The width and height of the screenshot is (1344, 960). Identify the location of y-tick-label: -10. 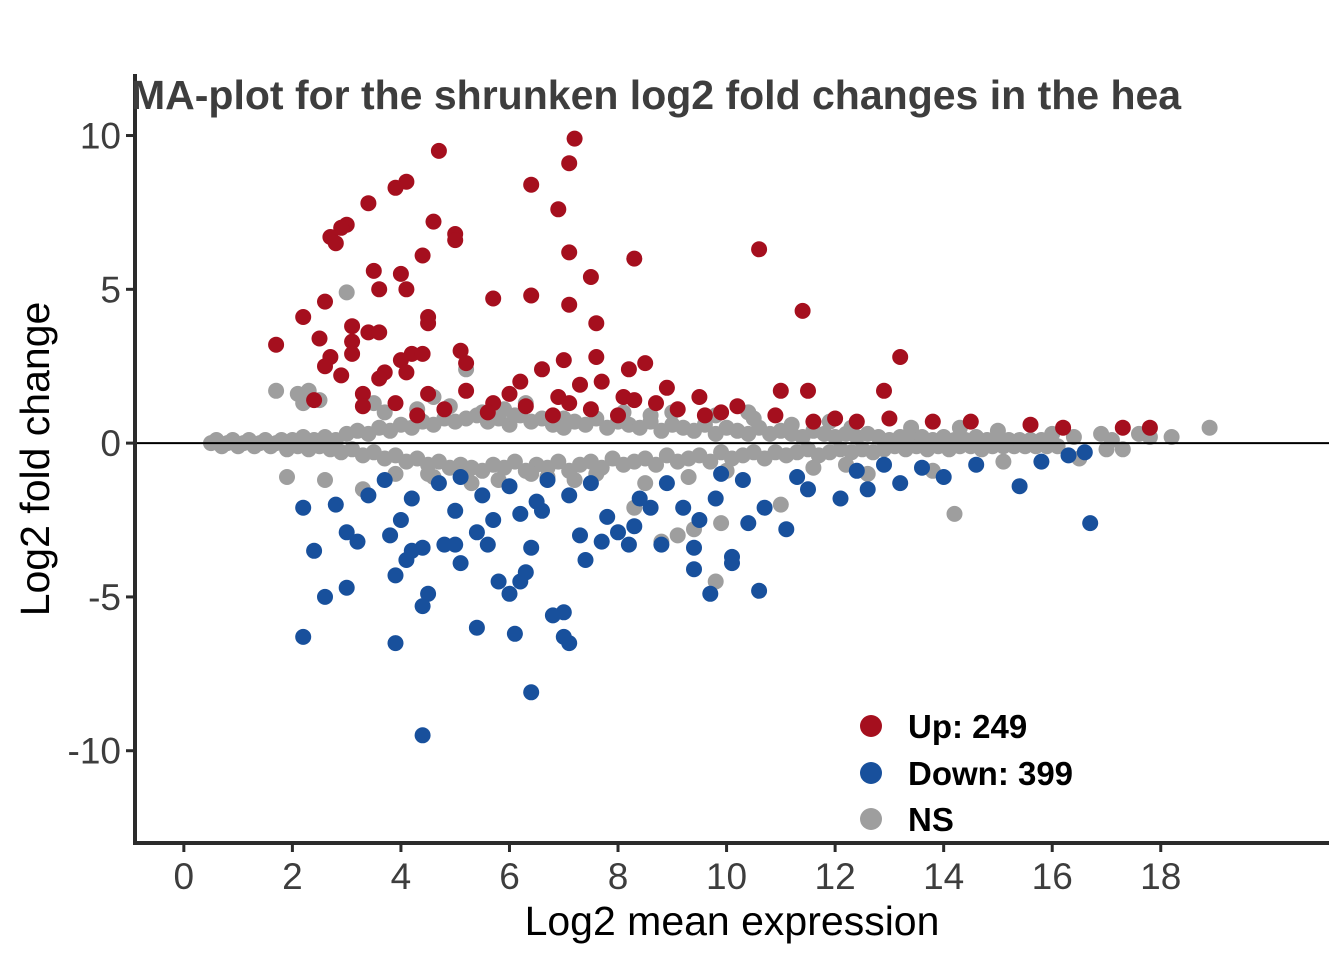
(94, 751).